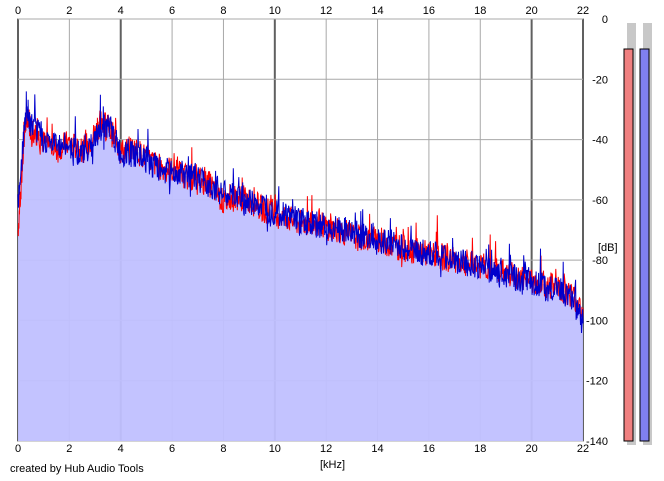 The image size is (664, 481). What do you see at coordinates (597, 442) in the screenshot?
I see `y-tick-label: -140` at bounding box center [597, 442].